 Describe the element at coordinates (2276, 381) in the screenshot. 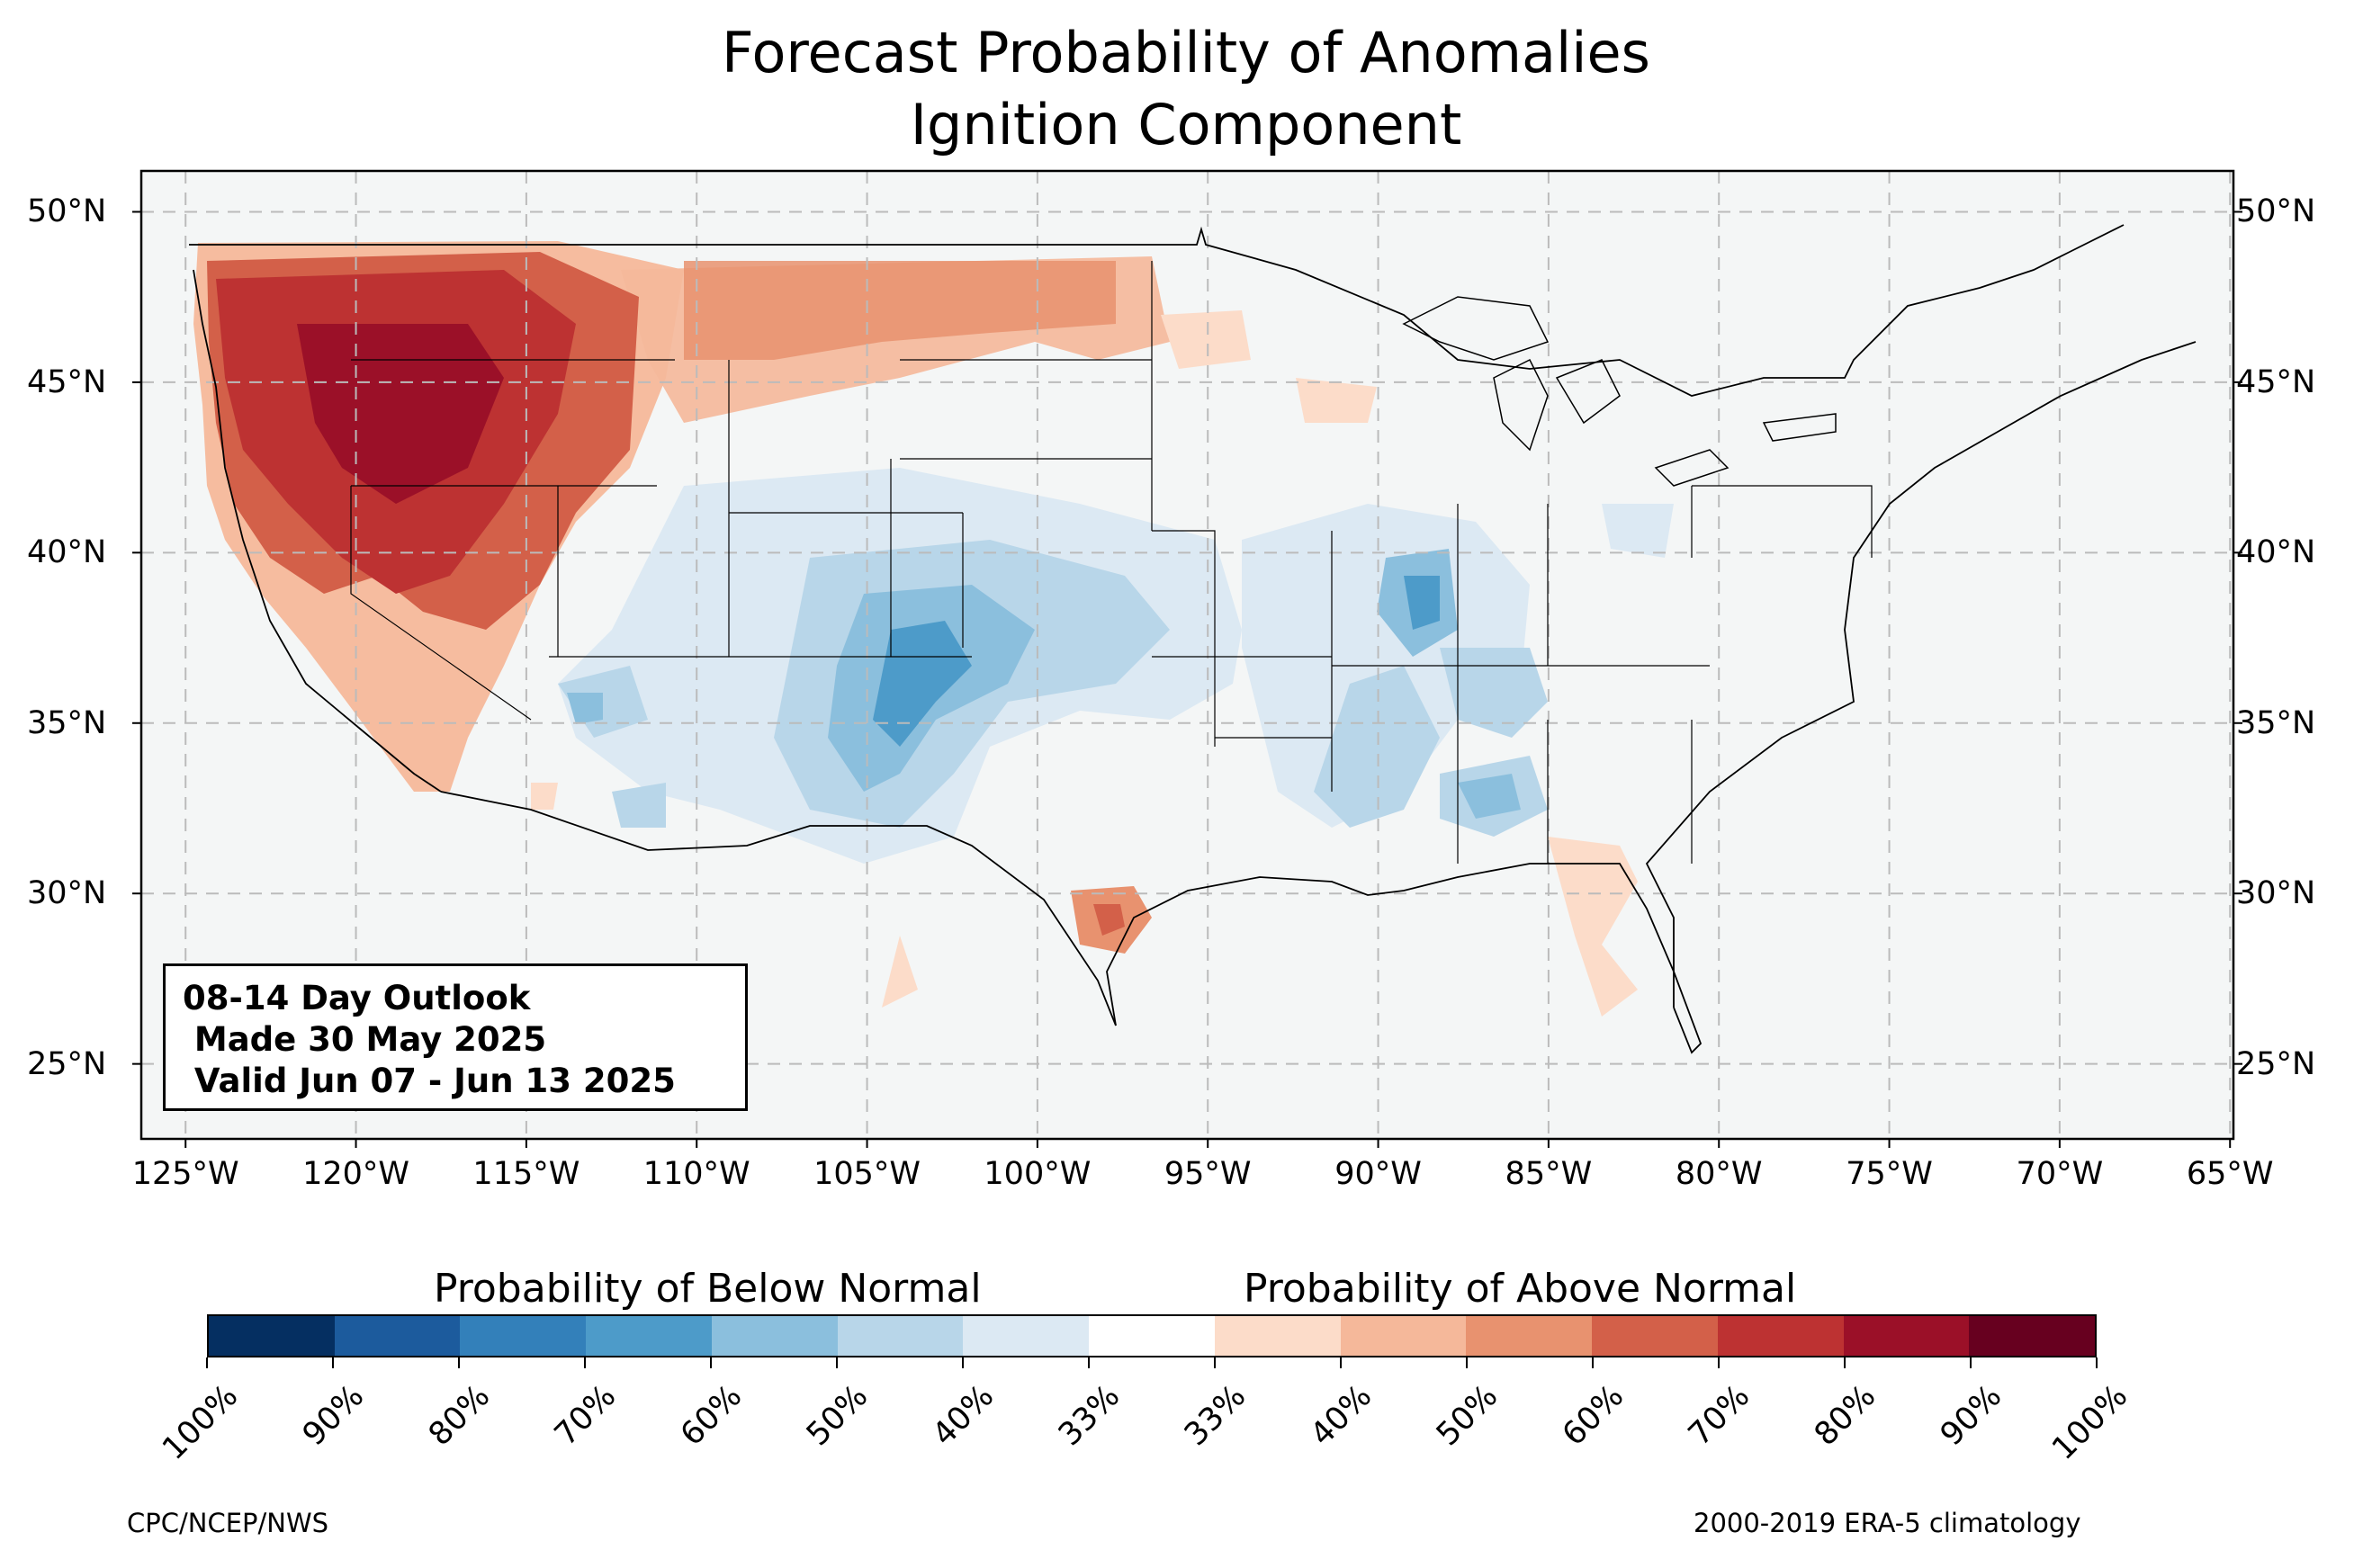

I see `lat-label-right: 45°N` at that location.